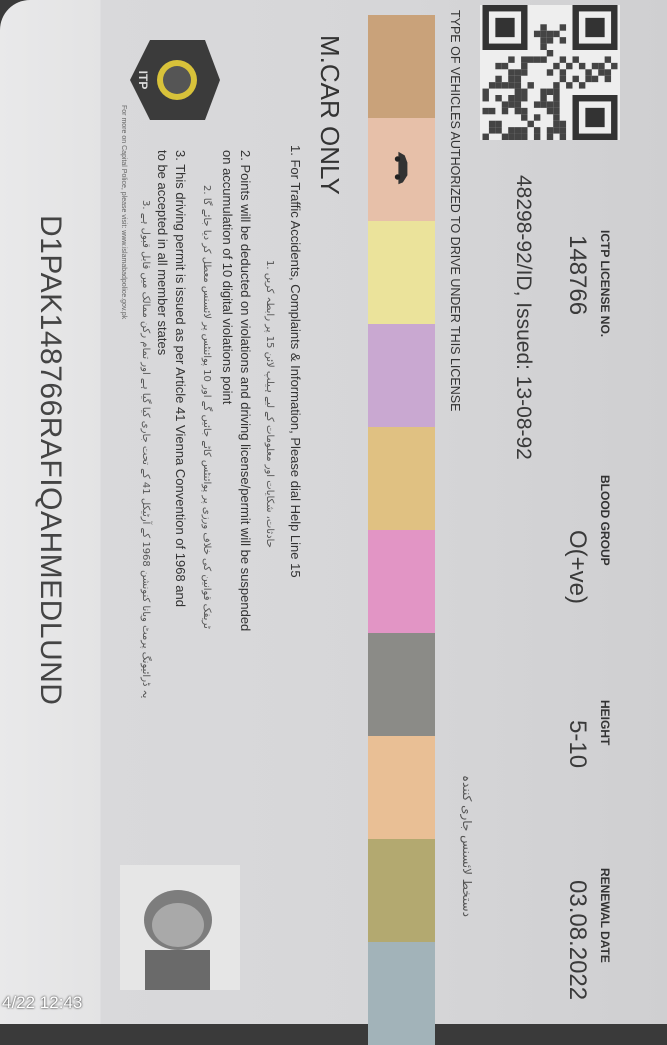 The image size is (667, 1045). I want to click on logo-text: ITP, so click(143, 80).